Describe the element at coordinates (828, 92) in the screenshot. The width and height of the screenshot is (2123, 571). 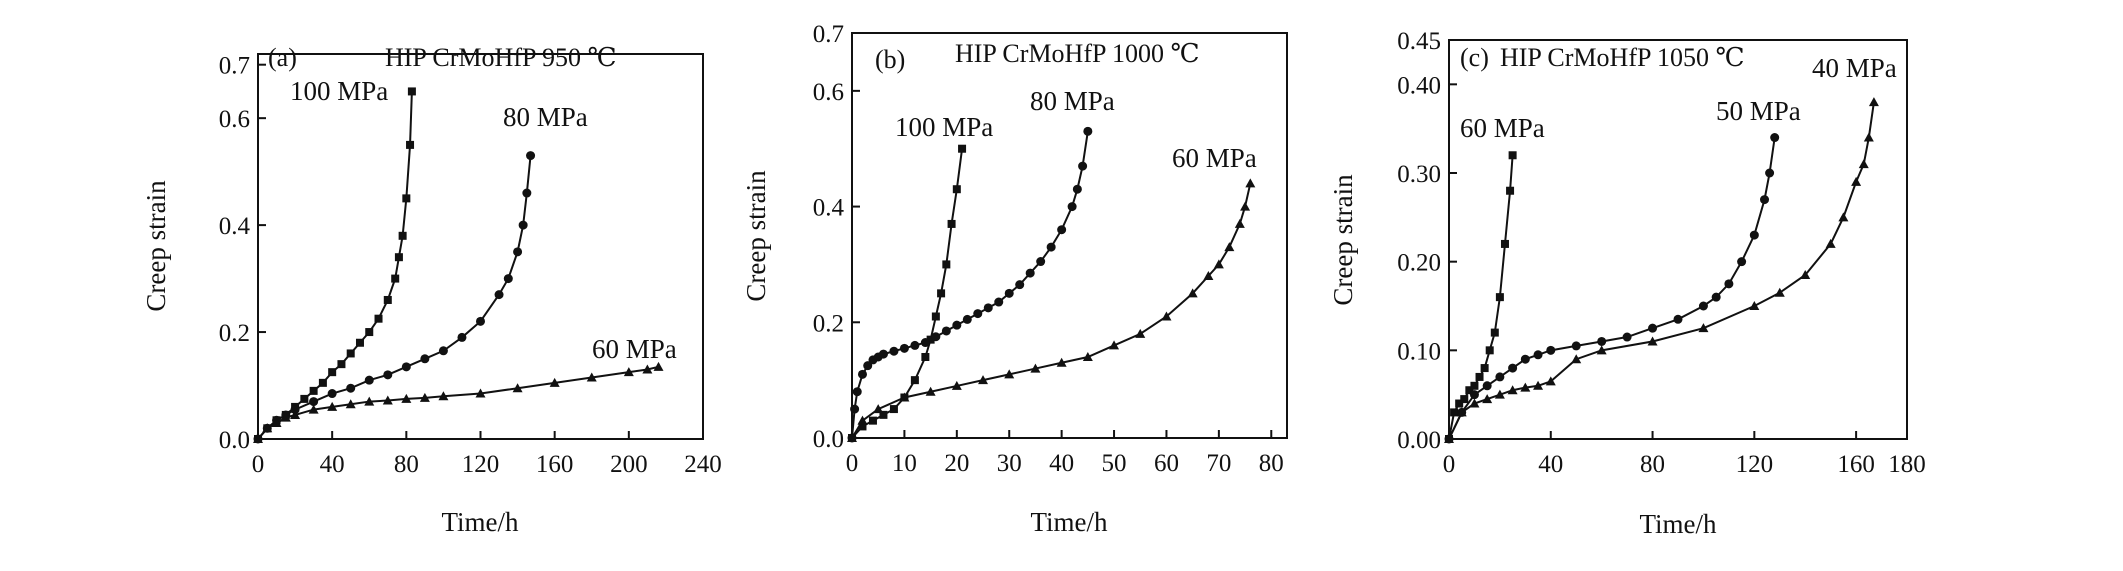
I see `y-tick-label: 0.6` at that location.